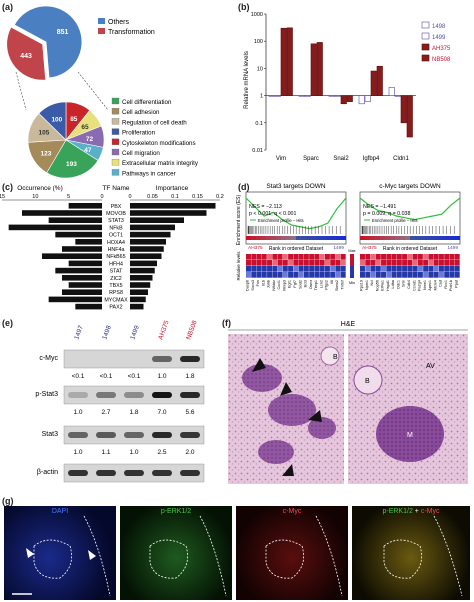 This screenshot has height=602, width=474. I want to click on he-label-av: AV, so click(430, 366).